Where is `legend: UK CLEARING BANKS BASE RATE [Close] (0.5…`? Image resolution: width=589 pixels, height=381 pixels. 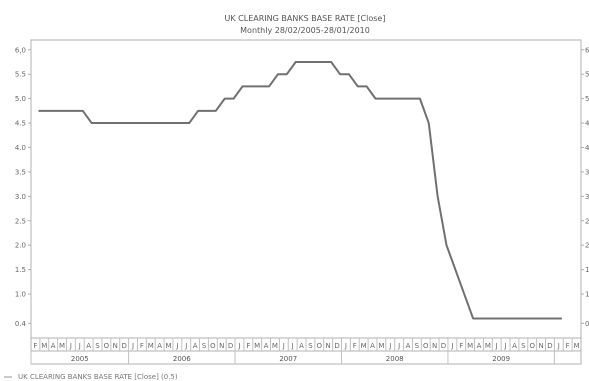
legend: UK CLEARING BANKS BASE RATE [Close] (0.5… is located at coordinates (91, 377).